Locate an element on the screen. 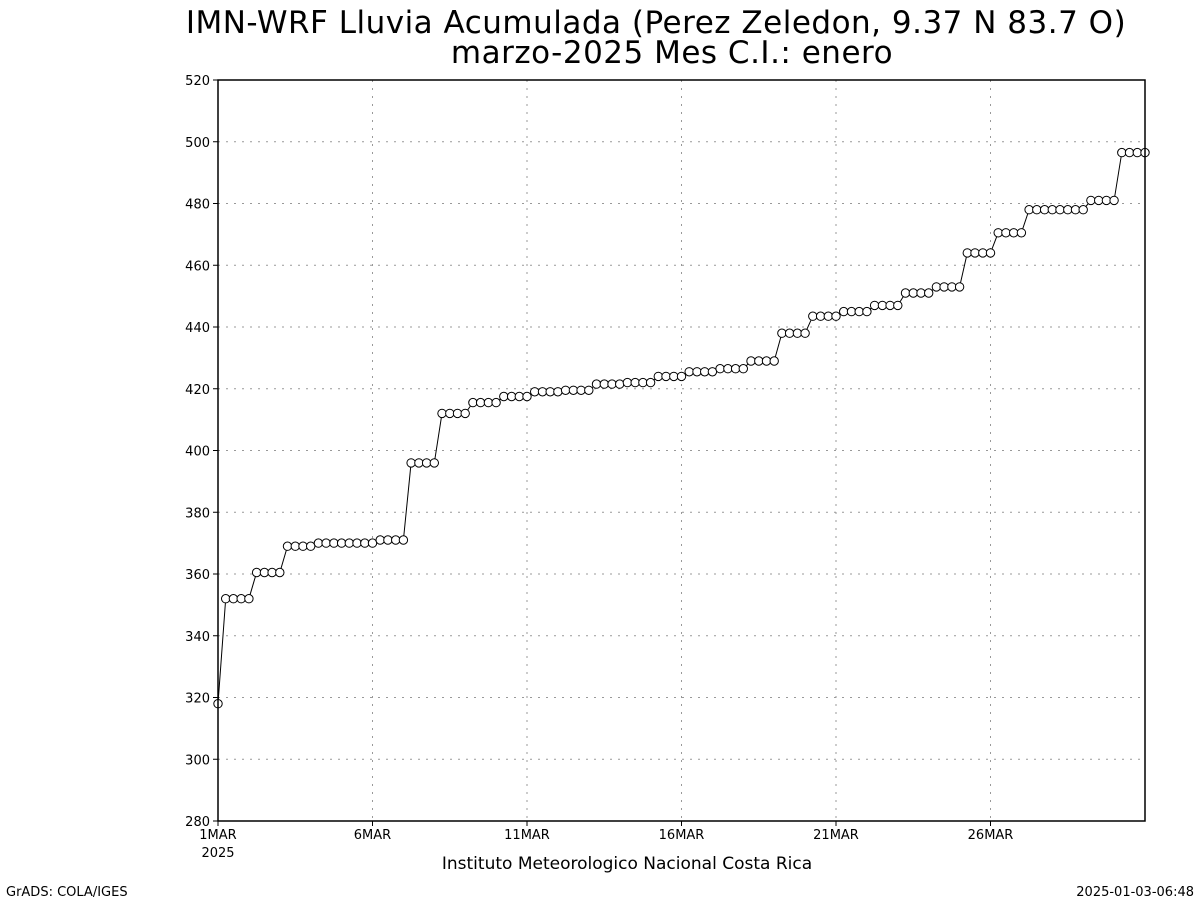 The image size is (1200, 900). y-tick-label: 360 is located at coordinates (197, 575).